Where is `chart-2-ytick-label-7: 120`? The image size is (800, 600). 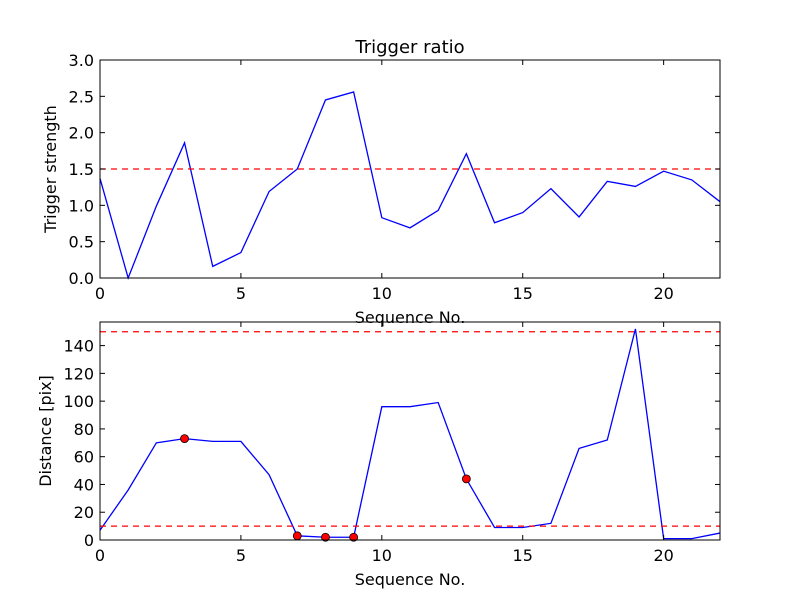
chart-2-ytick-label-7: 120 is located at coordinates (78, 373).